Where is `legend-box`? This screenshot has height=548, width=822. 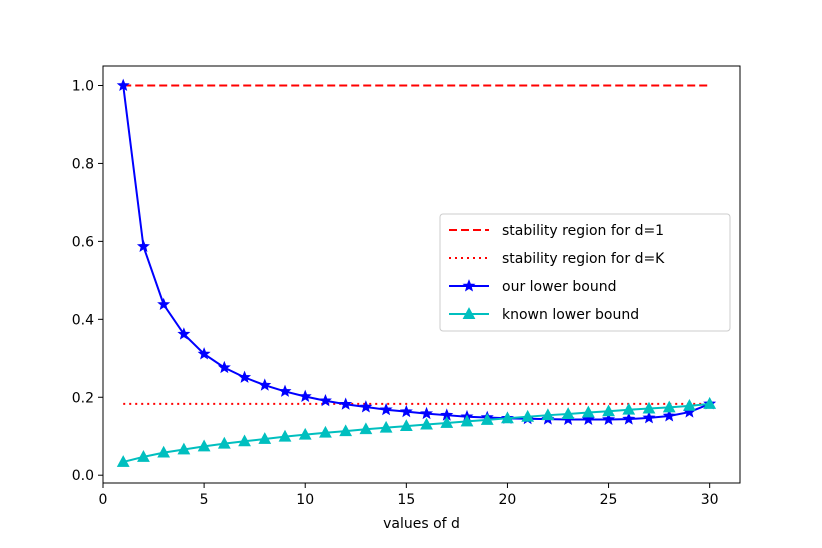
legend-box is located at coordinates (585, 272).